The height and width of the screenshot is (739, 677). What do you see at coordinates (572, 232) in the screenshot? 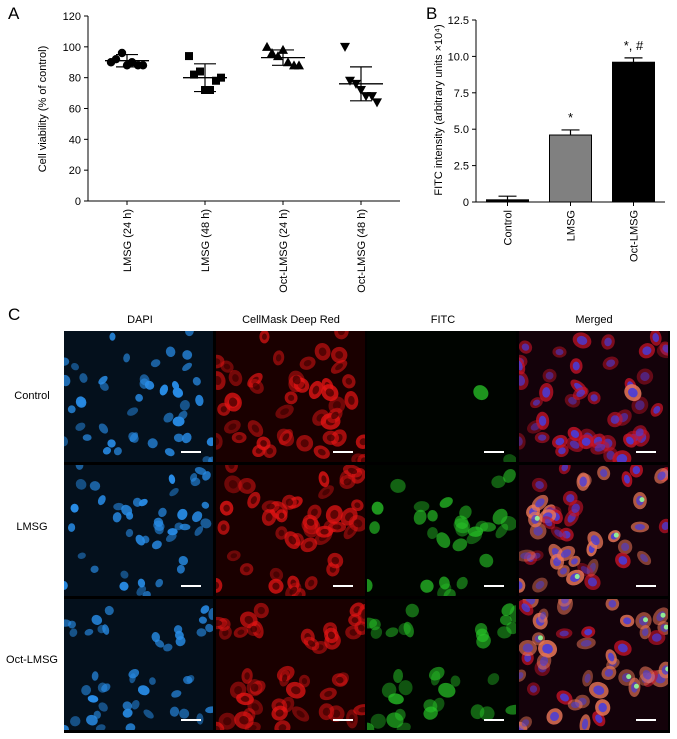
I see `chart-b-x-tick-labels: Control LMSG Oct-LMSG` at bounding box center [572, 232].